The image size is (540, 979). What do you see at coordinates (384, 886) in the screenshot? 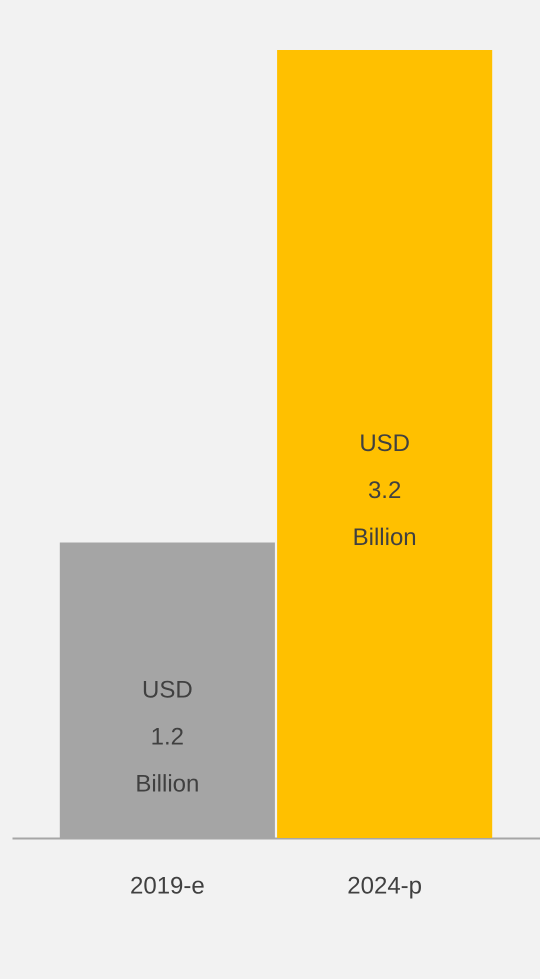
I see `x-tick-label: 2024-p` at bounding box center [384, 886].